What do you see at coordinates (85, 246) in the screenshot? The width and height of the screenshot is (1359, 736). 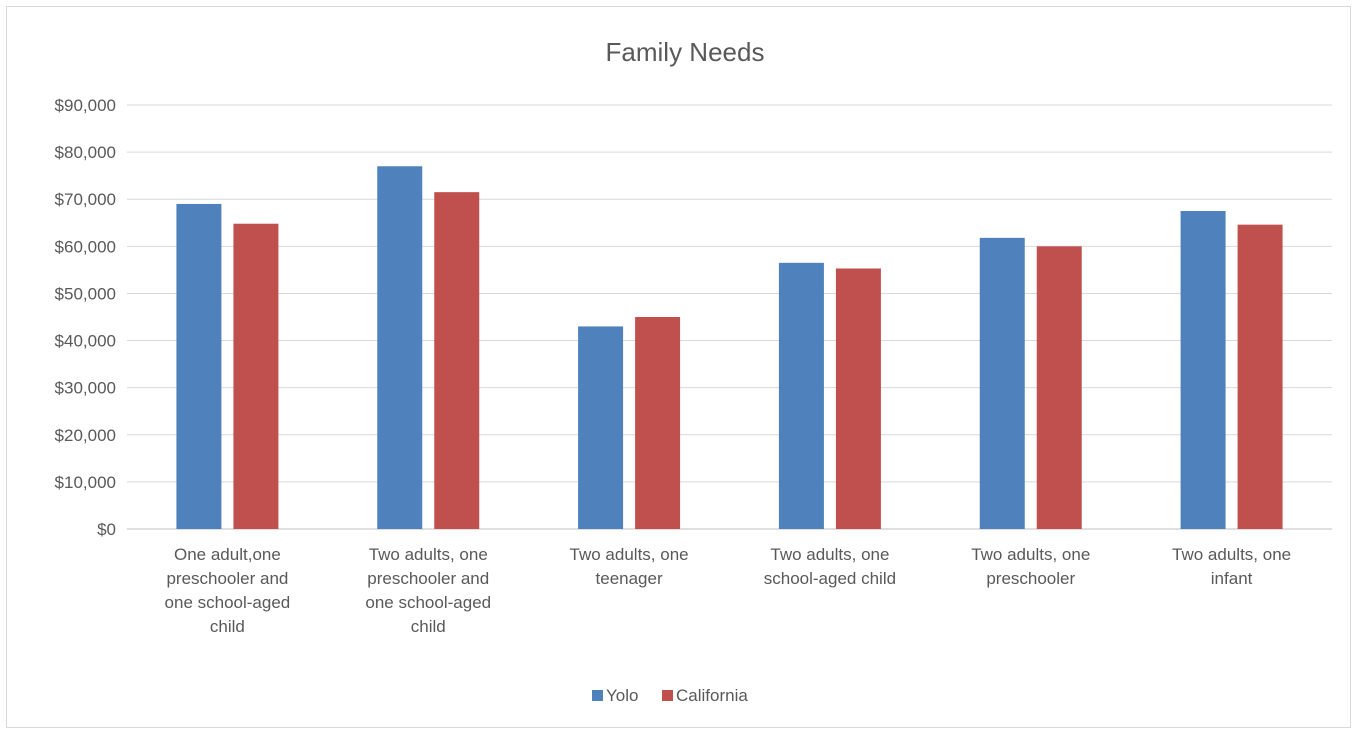 I see `y-tick-label: $60,000` at bounding box center [85, 246].